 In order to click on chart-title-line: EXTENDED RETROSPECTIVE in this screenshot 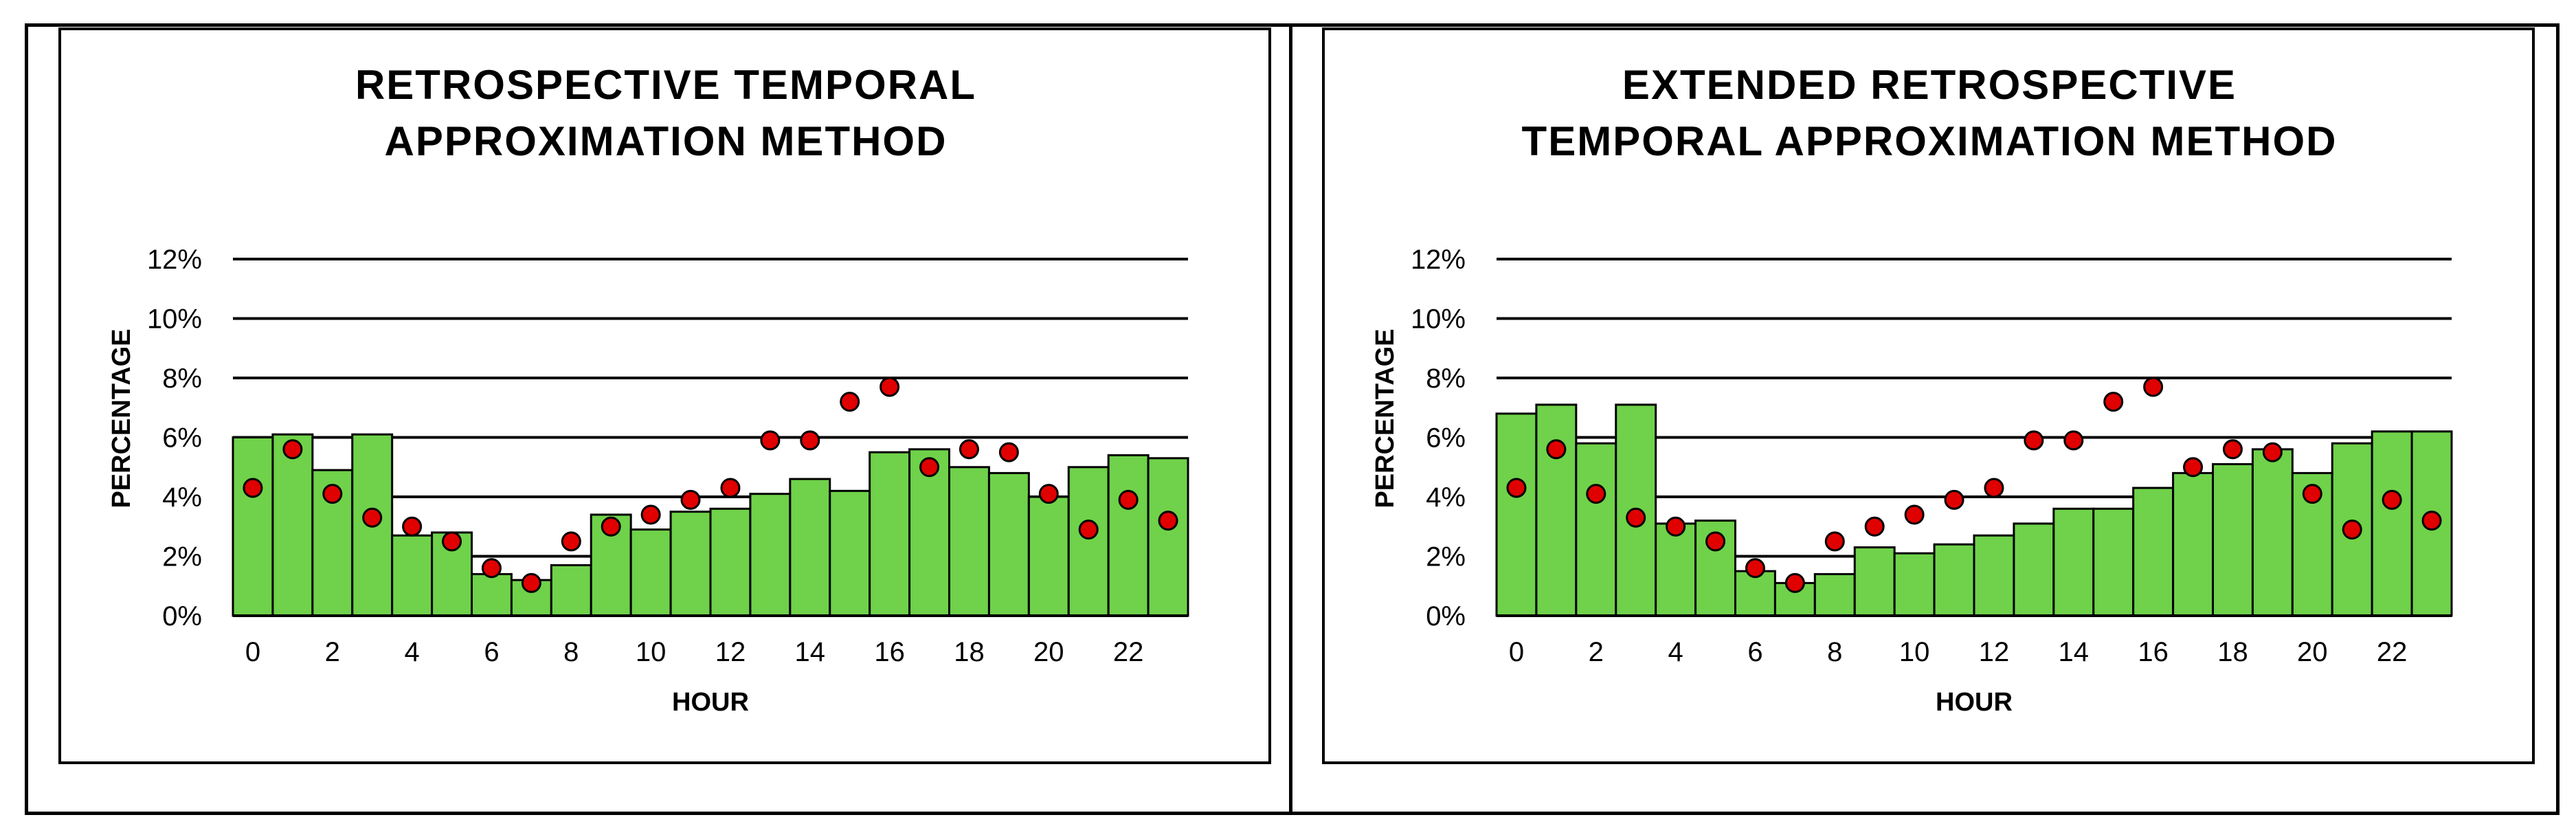, I will do `click(1929, 85)`.